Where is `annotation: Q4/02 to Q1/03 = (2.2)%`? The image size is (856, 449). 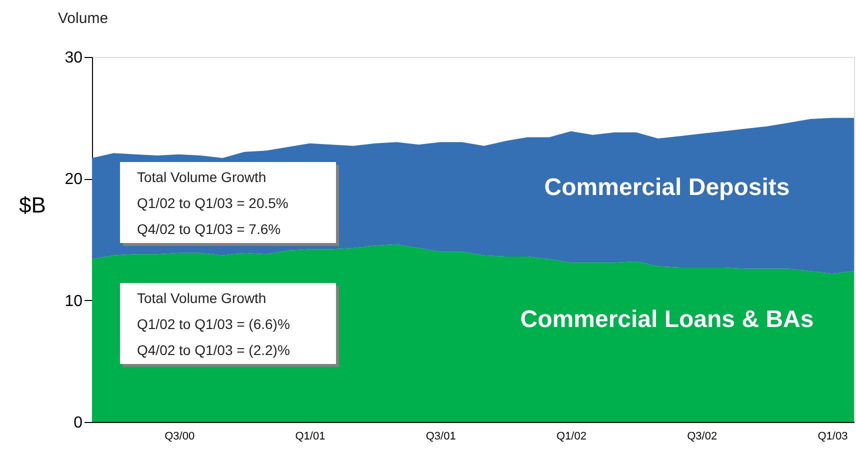 annotation: Q4/02 to Q1/03 = (2.2)% is located at coordinates (213, 350).